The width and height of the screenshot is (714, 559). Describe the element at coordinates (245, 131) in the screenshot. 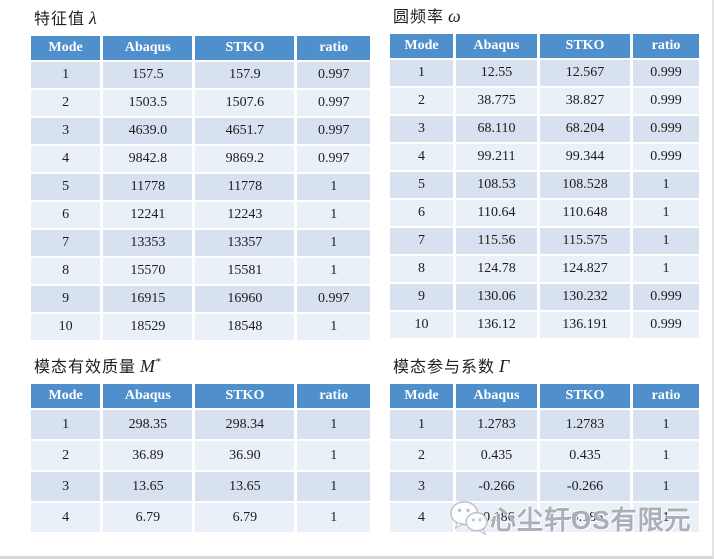

I see `table-cell: 4651.7` at that location.